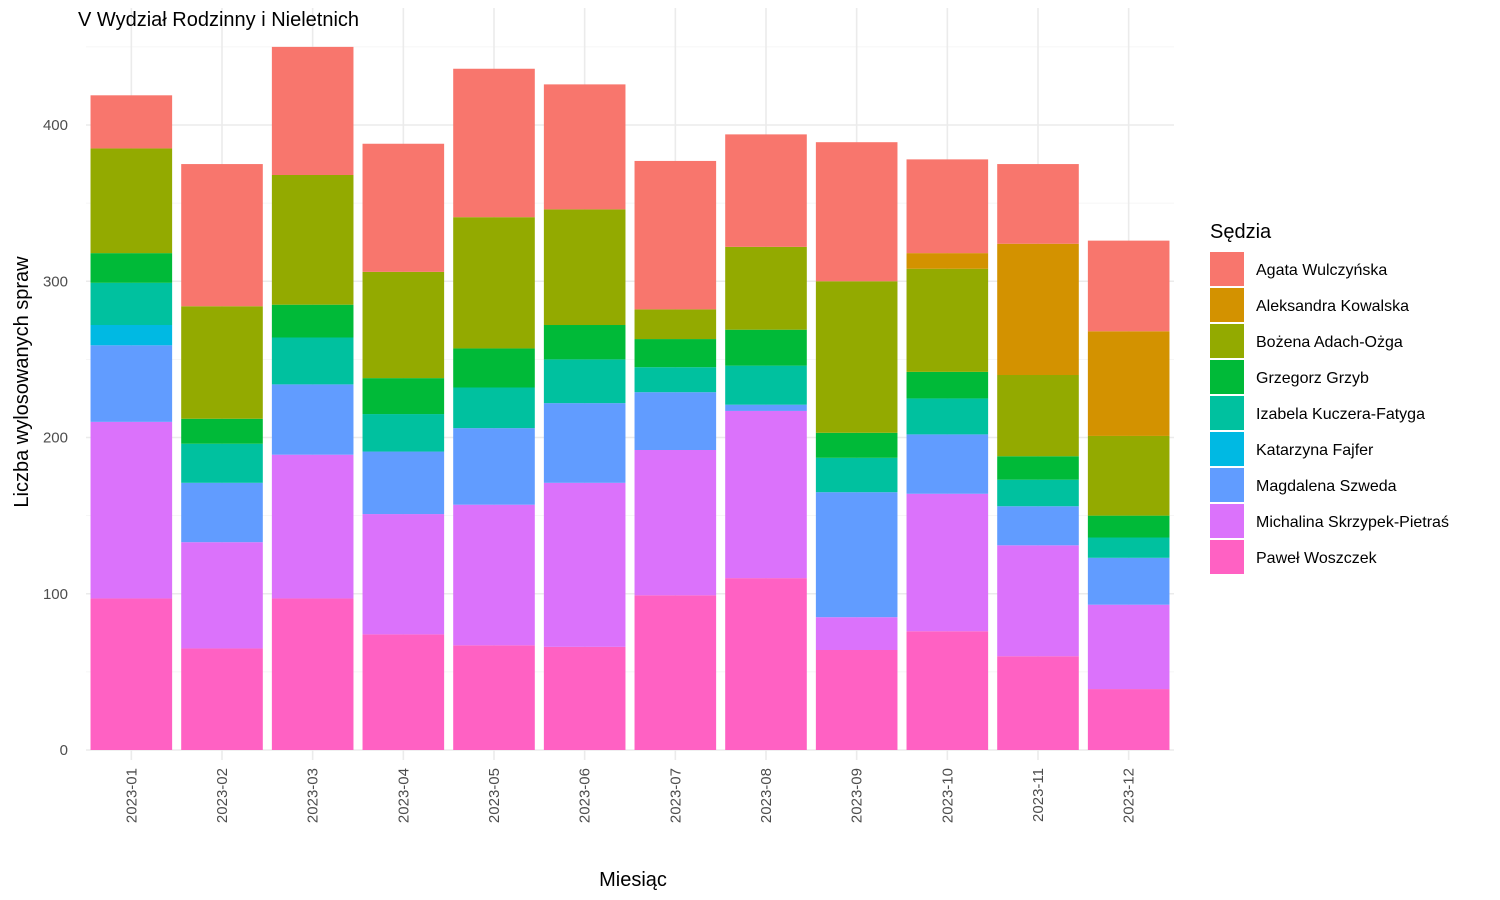 This screenshot has width=1500, height=900. What do you see at coordinates (22, 382) in the screenshot?
I see `y-axis-title: Liczba wylosowanych spraw` at bounding box center [22, 382].